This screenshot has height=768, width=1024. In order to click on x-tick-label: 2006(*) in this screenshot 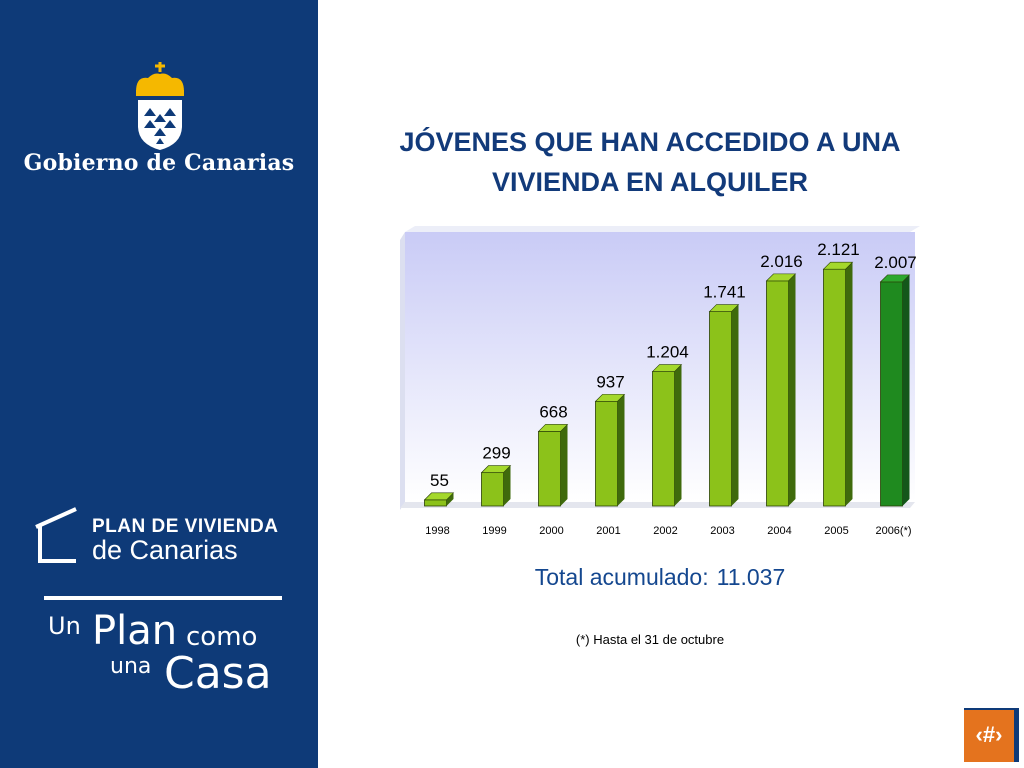, I will do `click(893, 531)`.